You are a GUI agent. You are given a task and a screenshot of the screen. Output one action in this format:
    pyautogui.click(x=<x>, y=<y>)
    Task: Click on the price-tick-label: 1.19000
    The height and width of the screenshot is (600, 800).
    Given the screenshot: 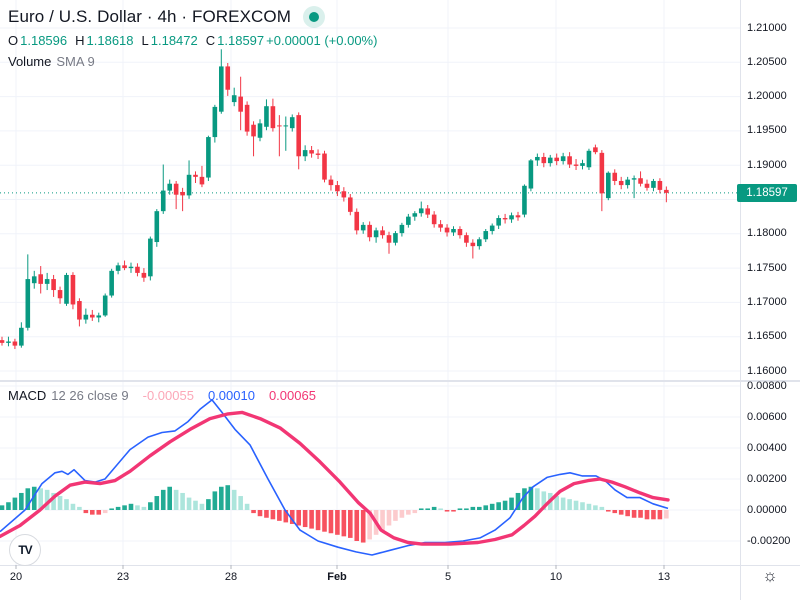 What is the action you would take?
    pyautogui.click(x=767, y=164)
    